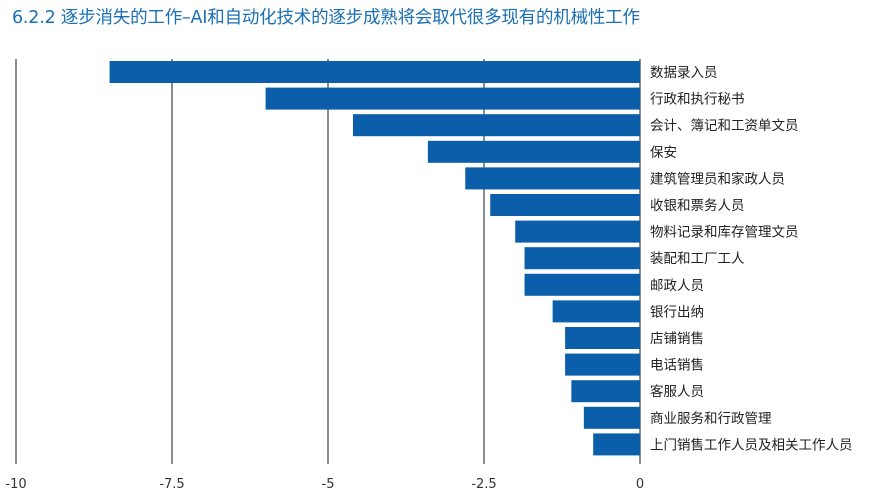 The image size is (885, 500). I want to click on category-label: 电话销售, so click(677, 366).